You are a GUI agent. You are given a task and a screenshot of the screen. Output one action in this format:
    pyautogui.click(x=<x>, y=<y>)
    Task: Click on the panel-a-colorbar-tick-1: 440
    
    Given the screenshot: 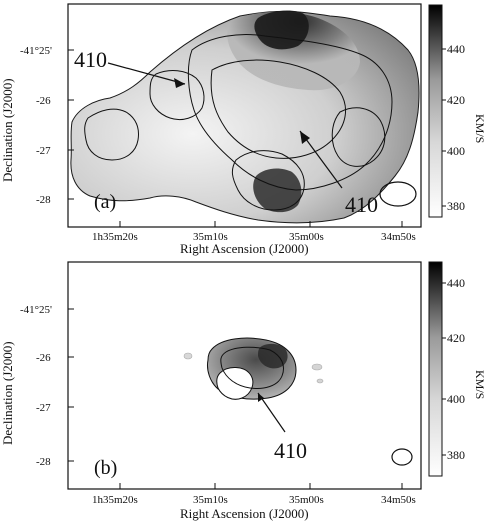 What is the action you would take?
    pyautogui.click(x=456, y=49)
    